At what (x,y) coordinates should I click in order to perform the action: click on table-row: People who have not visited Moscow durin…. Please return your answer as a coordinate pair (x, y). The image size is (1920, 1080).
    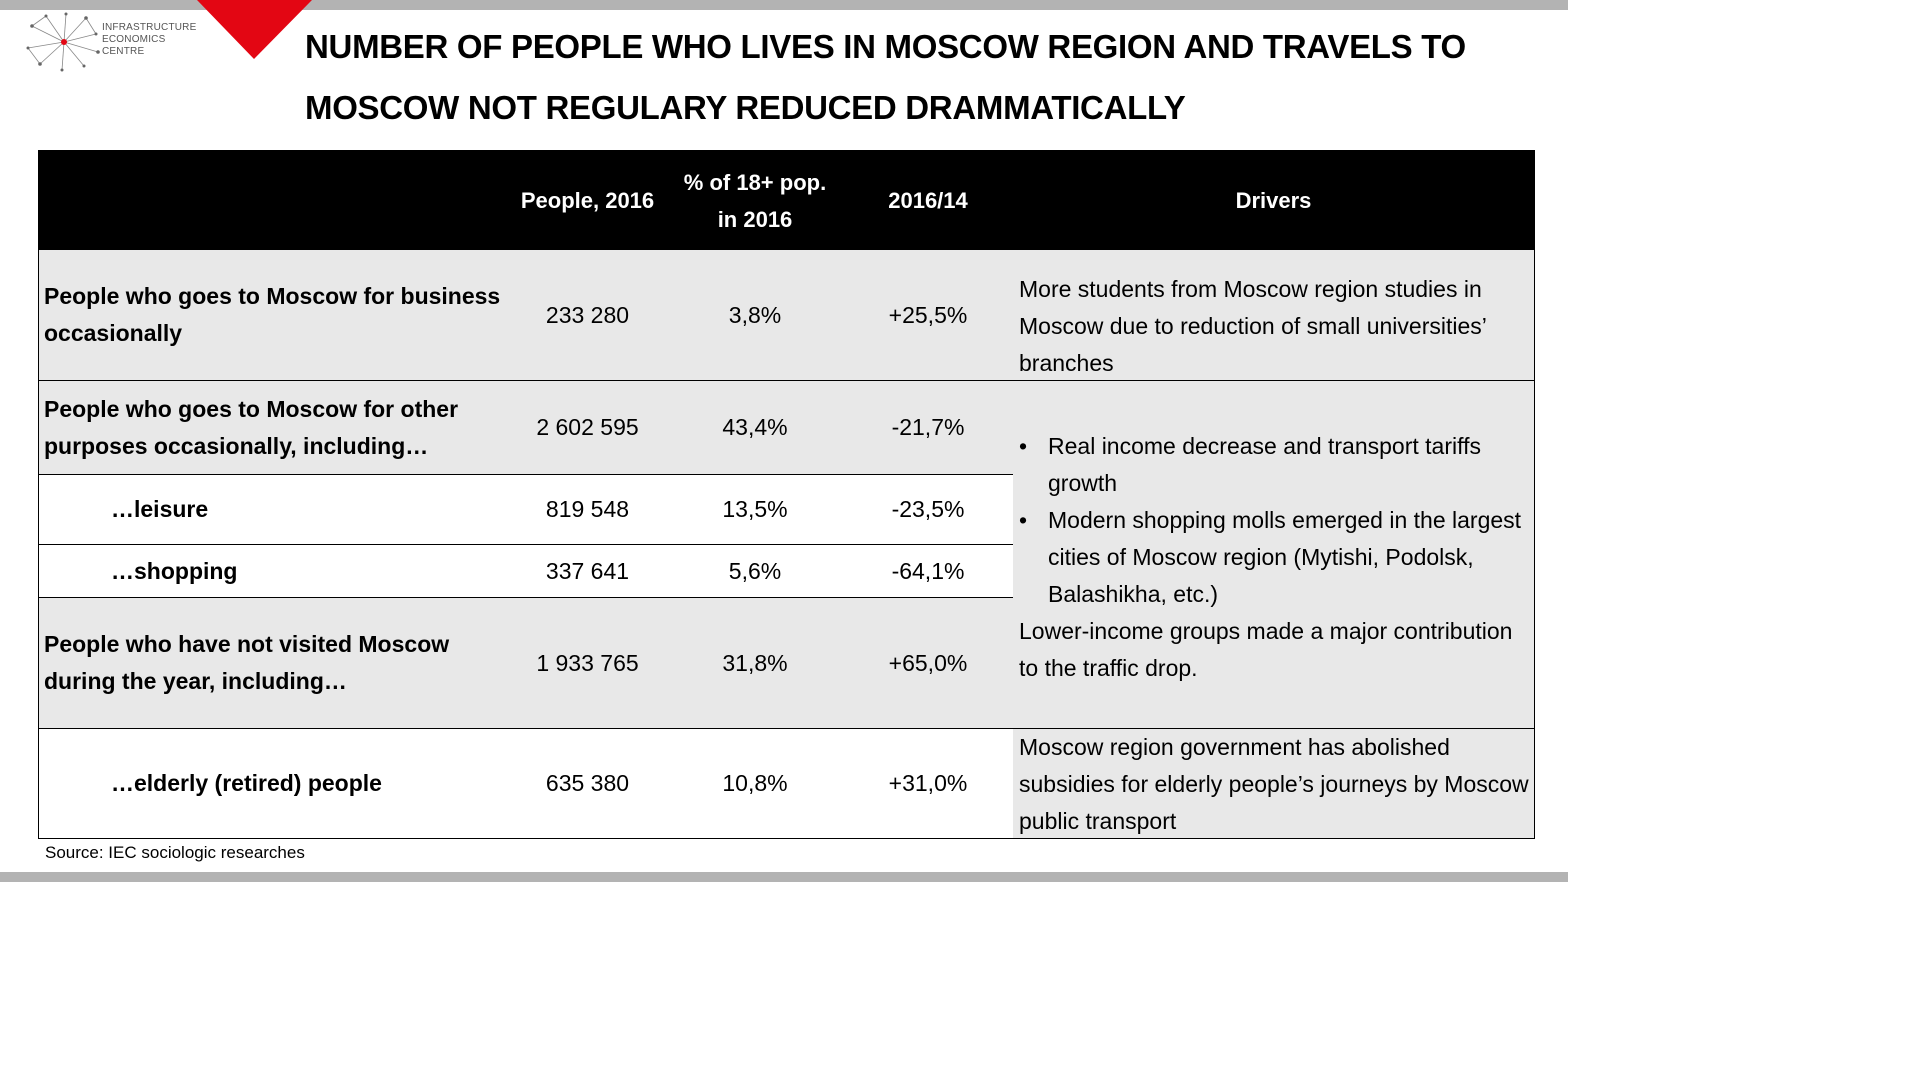
    Looking at the image, I should click on (526, 663).